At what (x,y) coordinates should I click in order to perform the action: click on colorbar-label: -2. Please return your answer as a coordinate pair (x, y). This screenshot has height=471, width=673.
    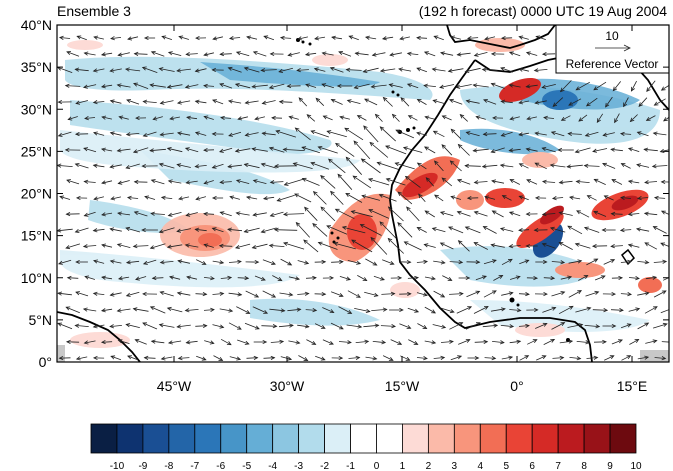
    Looking at the image, I should click on (324, 466).